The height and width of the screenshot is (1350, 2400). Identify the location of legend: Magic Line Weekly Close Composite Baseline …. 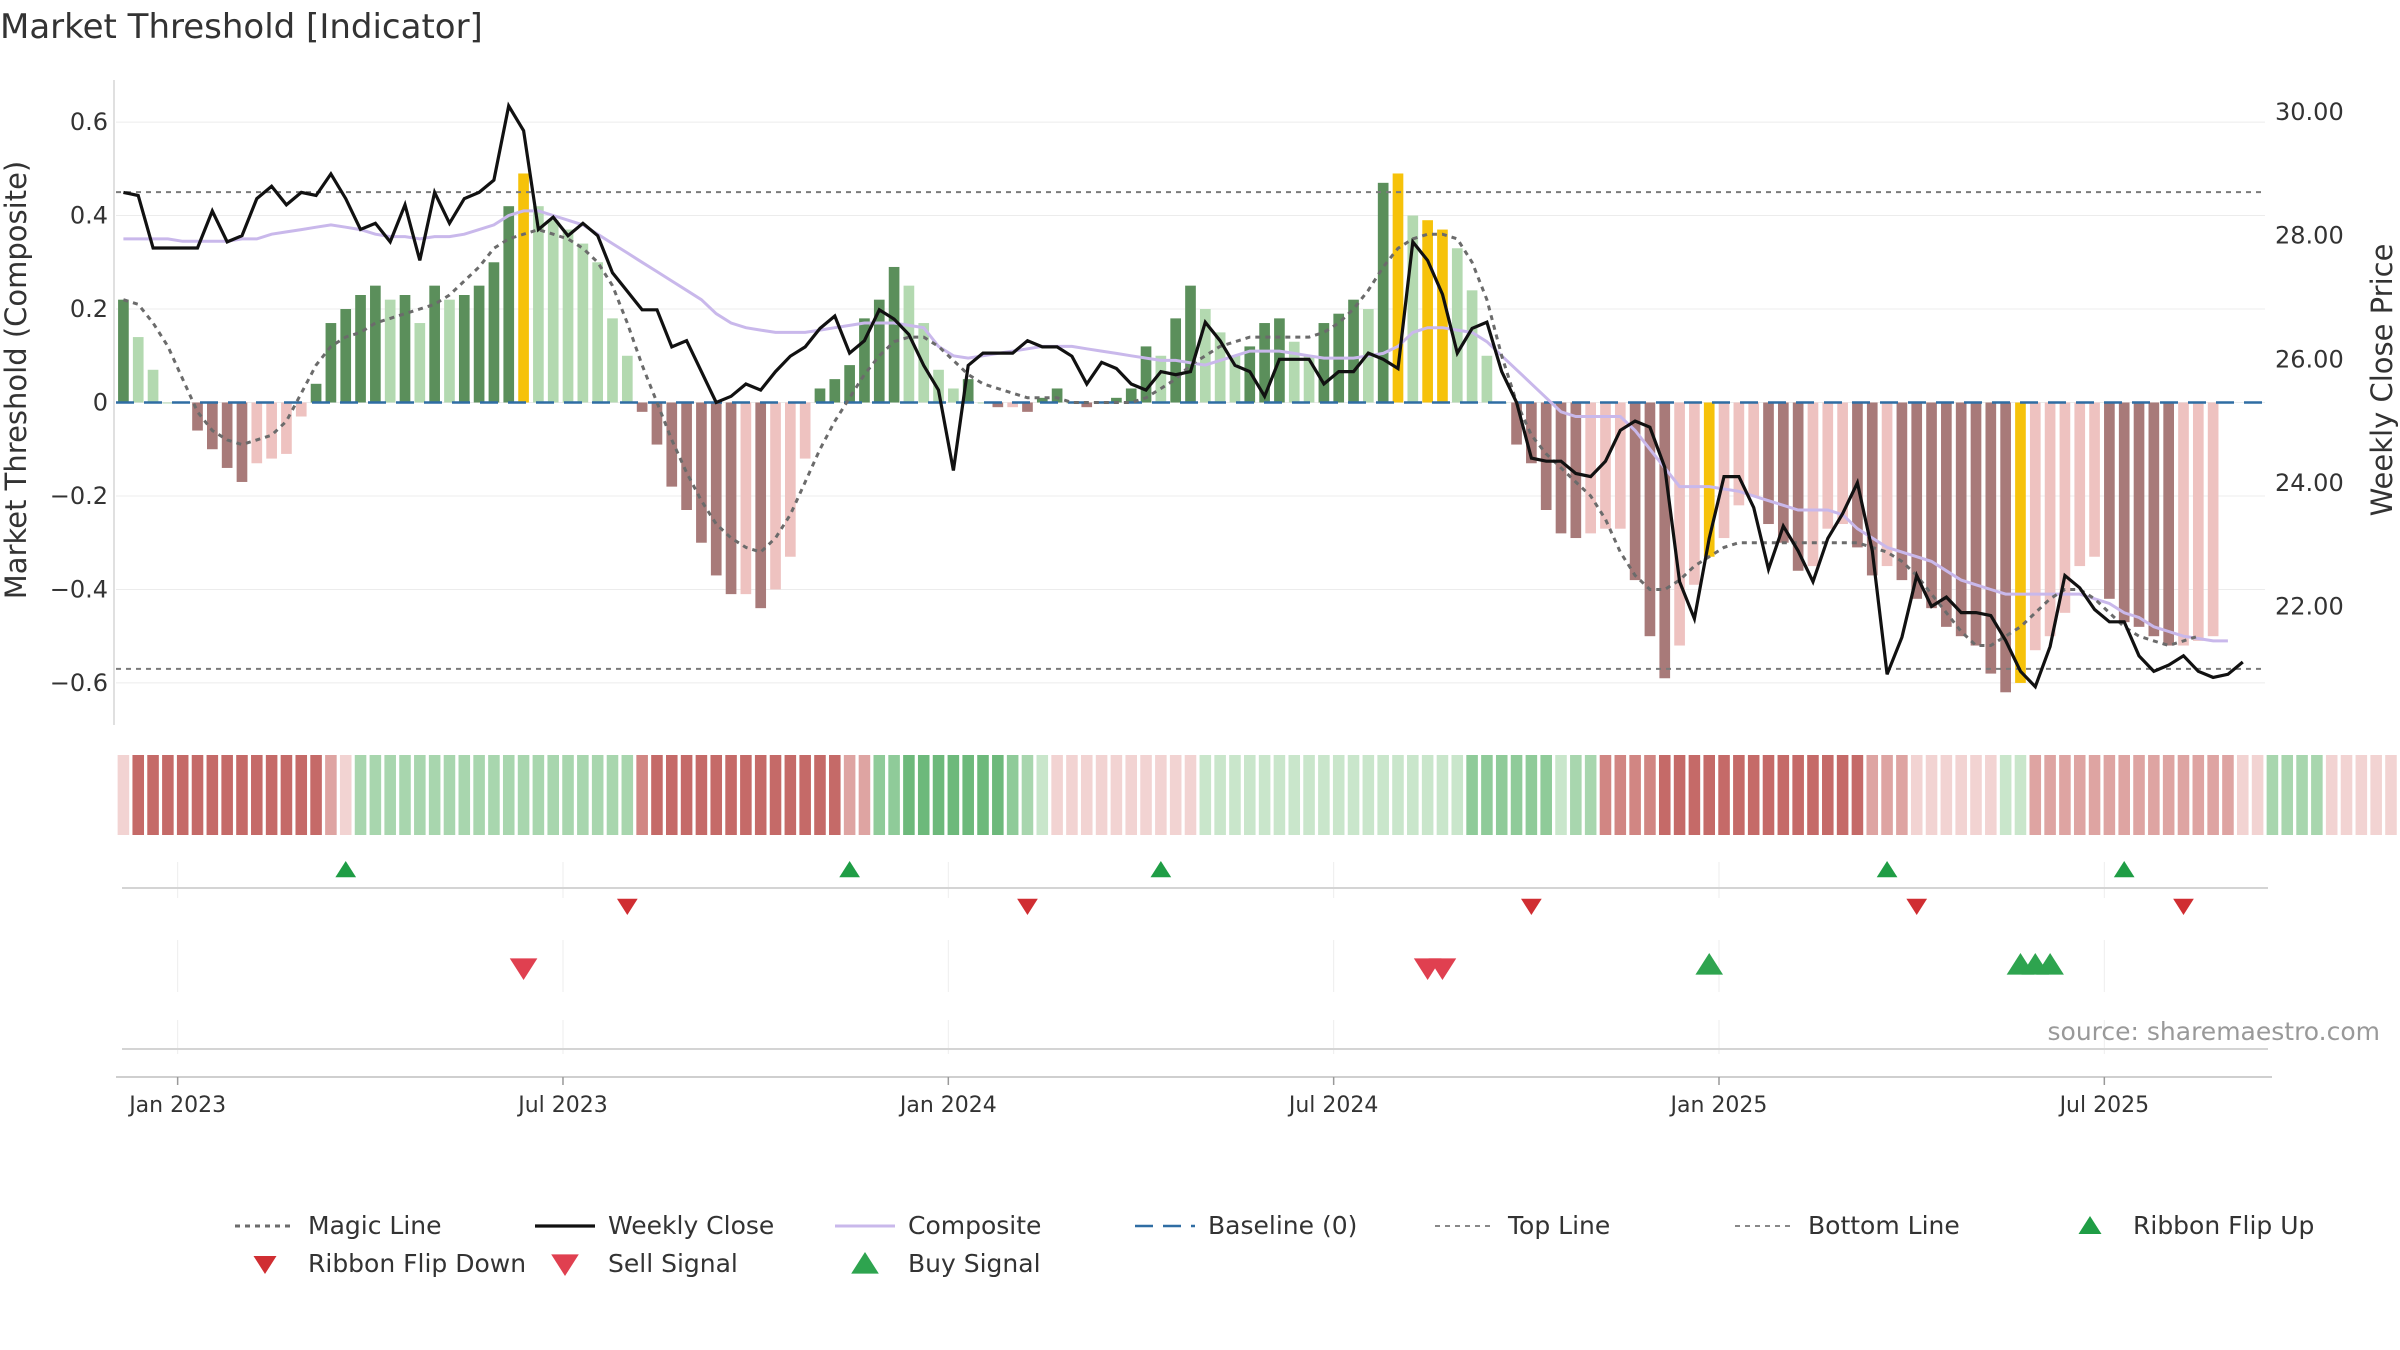
(1274, 1244).